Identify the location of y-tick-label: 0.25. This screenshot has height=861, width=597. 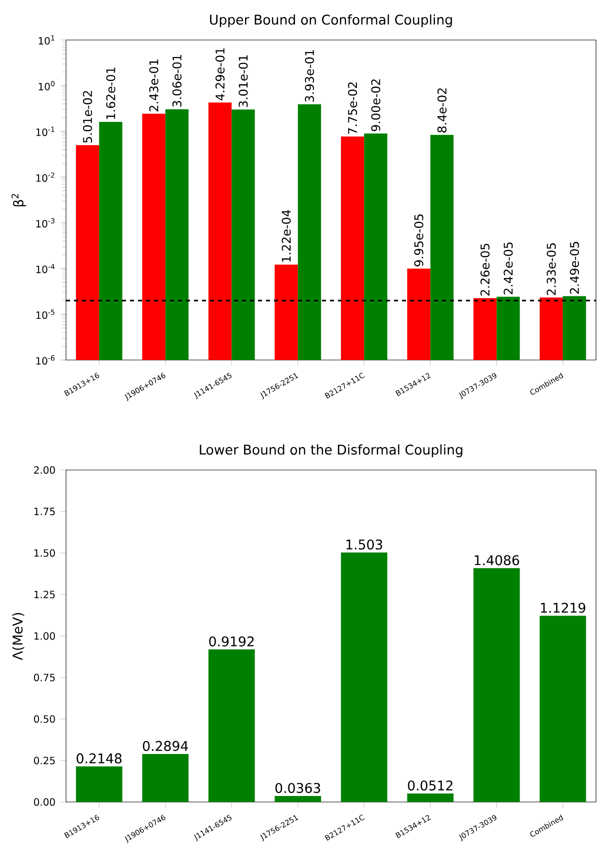
(44, 760).